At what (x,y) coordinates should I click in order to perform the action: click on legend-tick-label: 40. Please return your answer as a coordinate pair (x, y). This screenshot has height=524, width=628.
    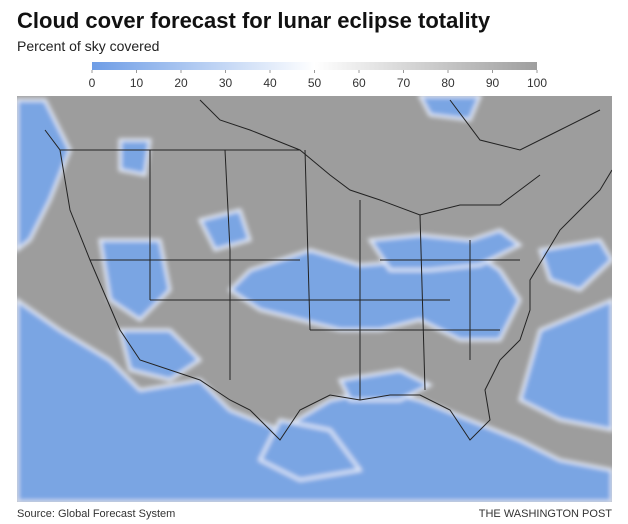
    Looking at the image, I should click on (270, 83).